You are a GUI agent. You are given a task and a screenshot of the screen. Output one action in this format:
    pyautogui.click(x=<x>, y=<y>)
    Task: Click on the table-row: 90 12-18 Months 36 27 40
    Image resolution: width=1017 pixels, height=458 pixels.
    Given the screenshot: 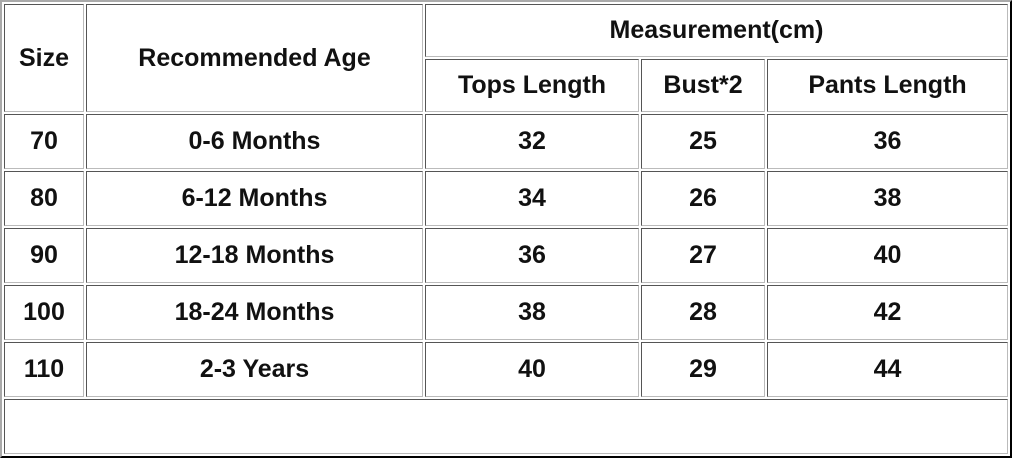 What is the action you would take?
    pyautogui.click(x=506, y=255)
    